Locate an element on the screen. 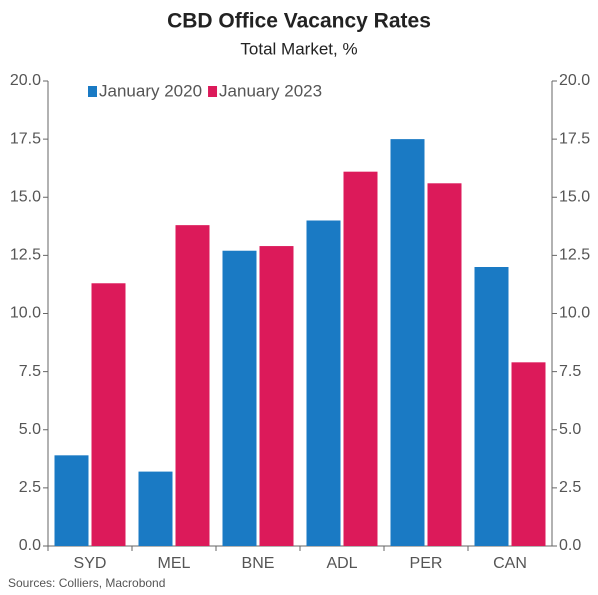 The width and height of the screenshot is (598, 595). y2-tick-label: 5.0 is located at coordinates (570, 429).